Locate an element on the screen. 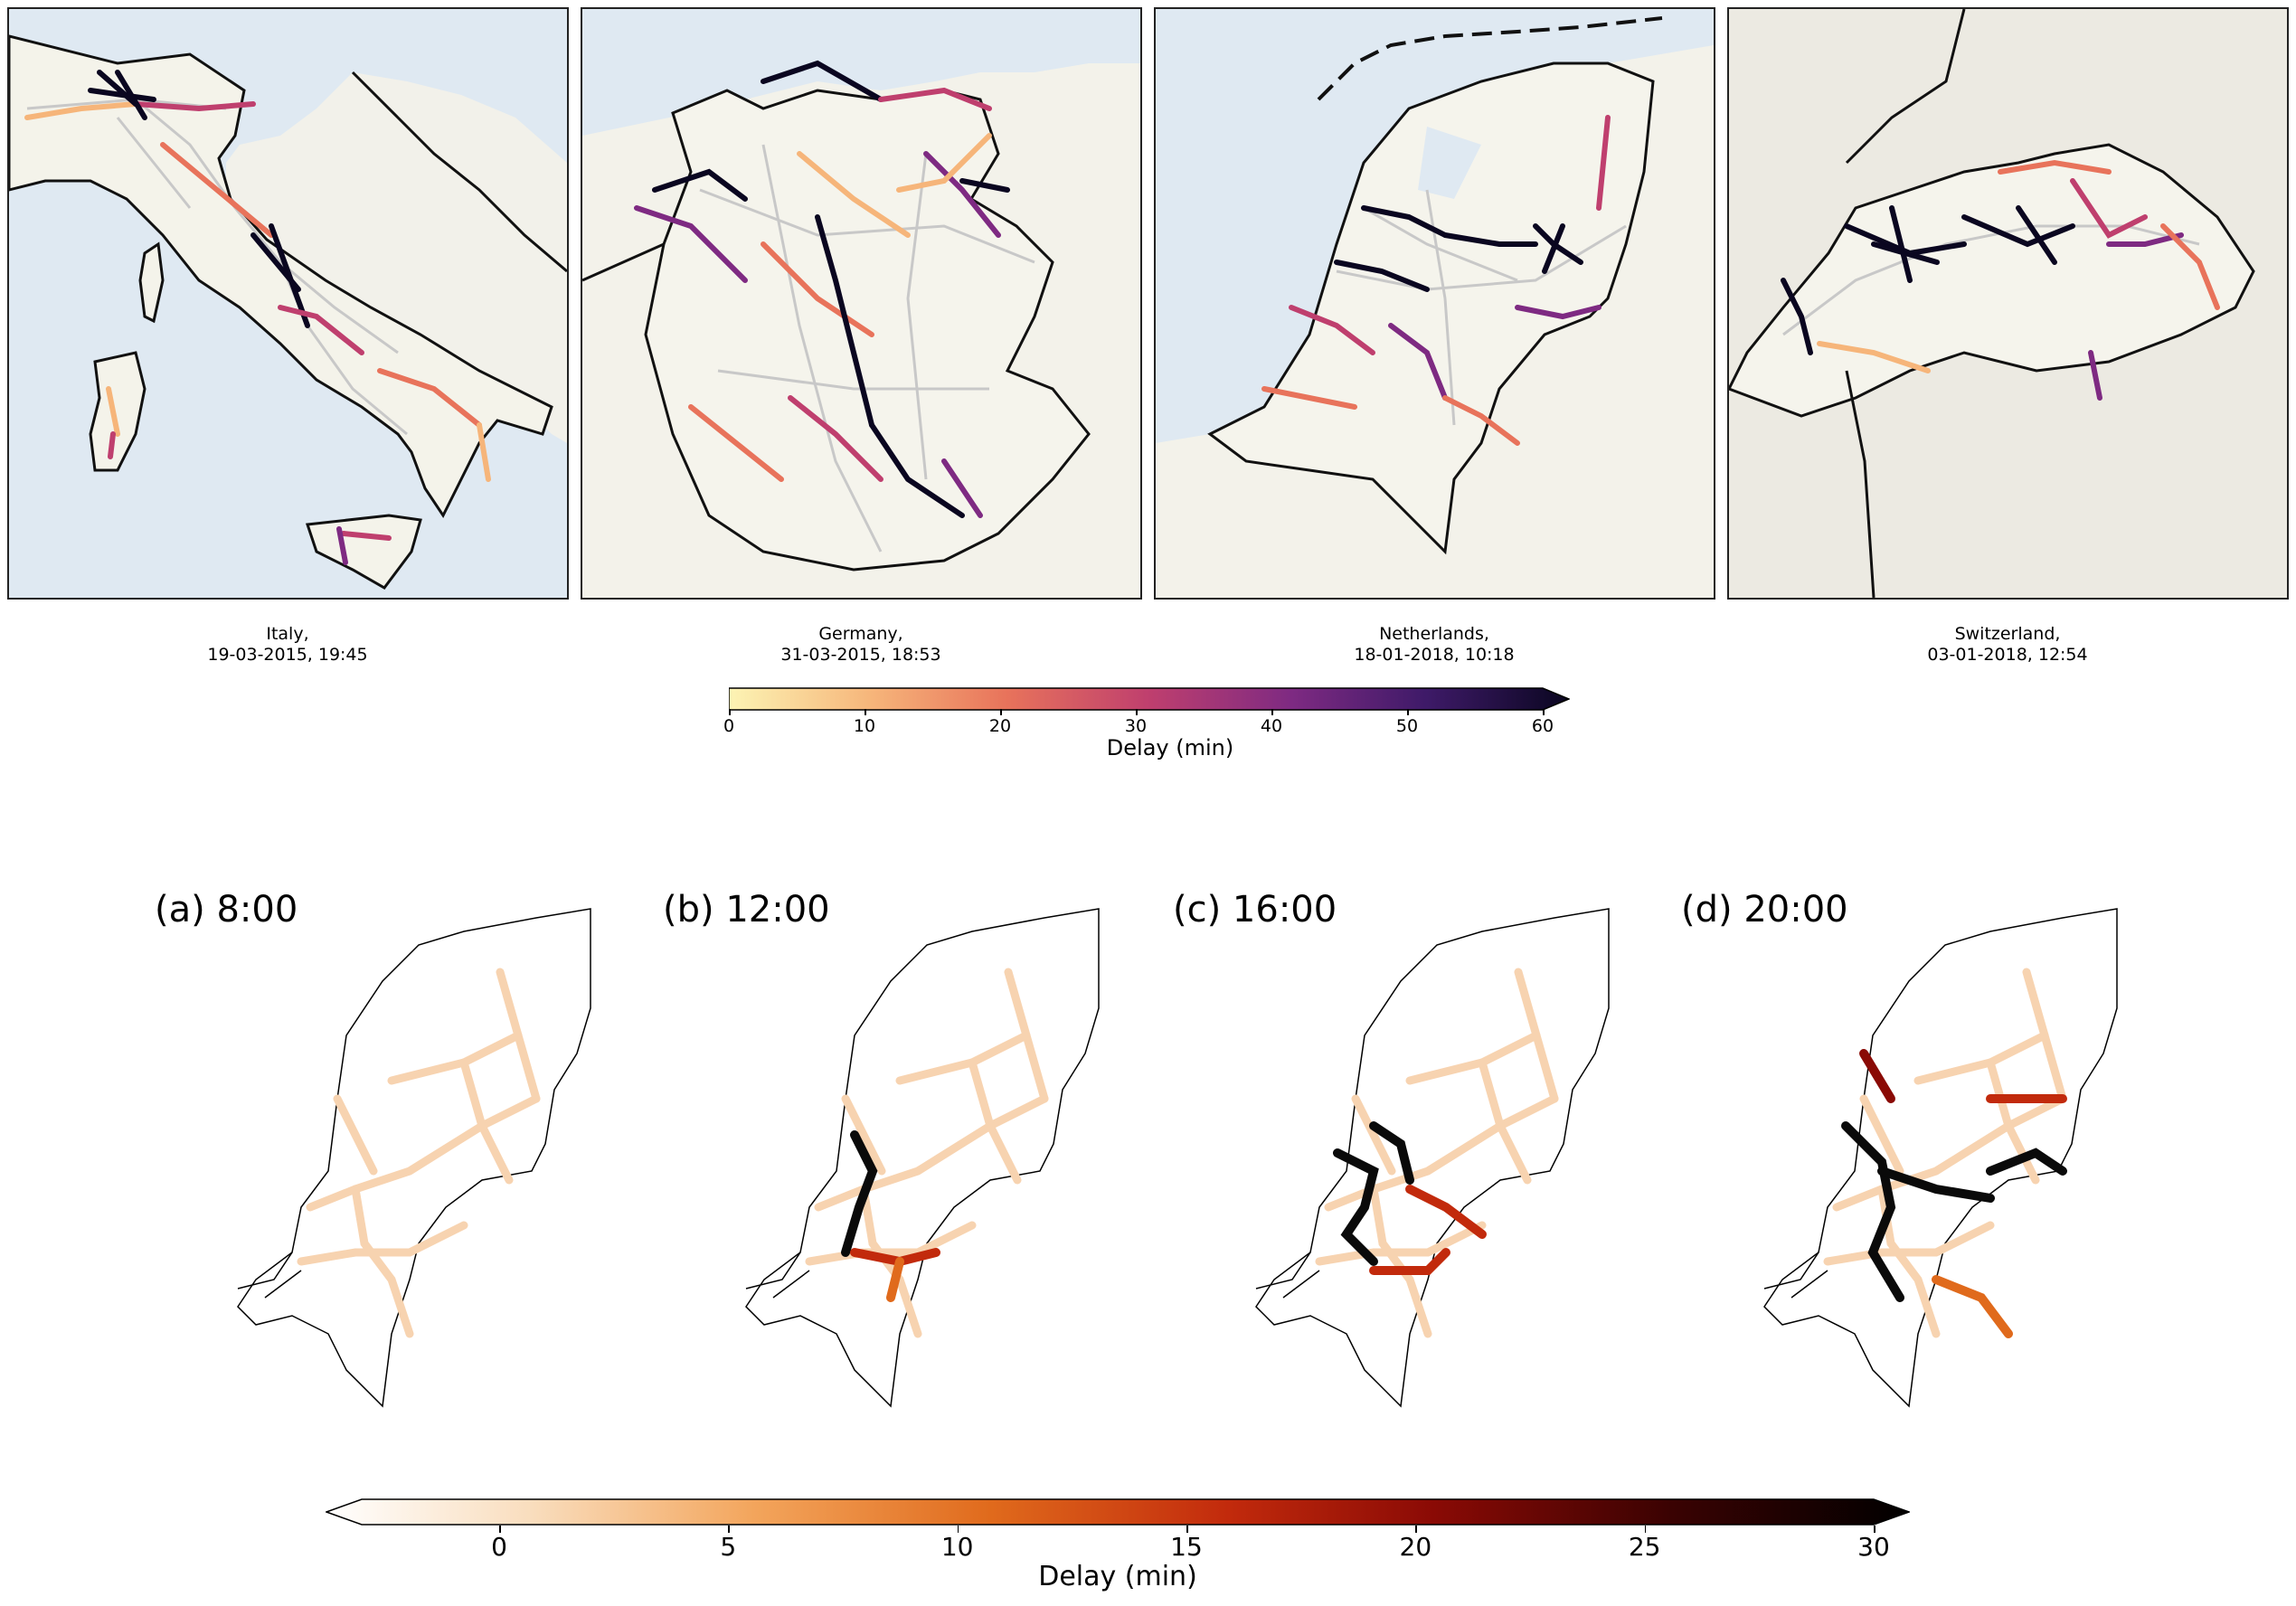  bottom-colorbar is located at coordinates (1118, 1512).